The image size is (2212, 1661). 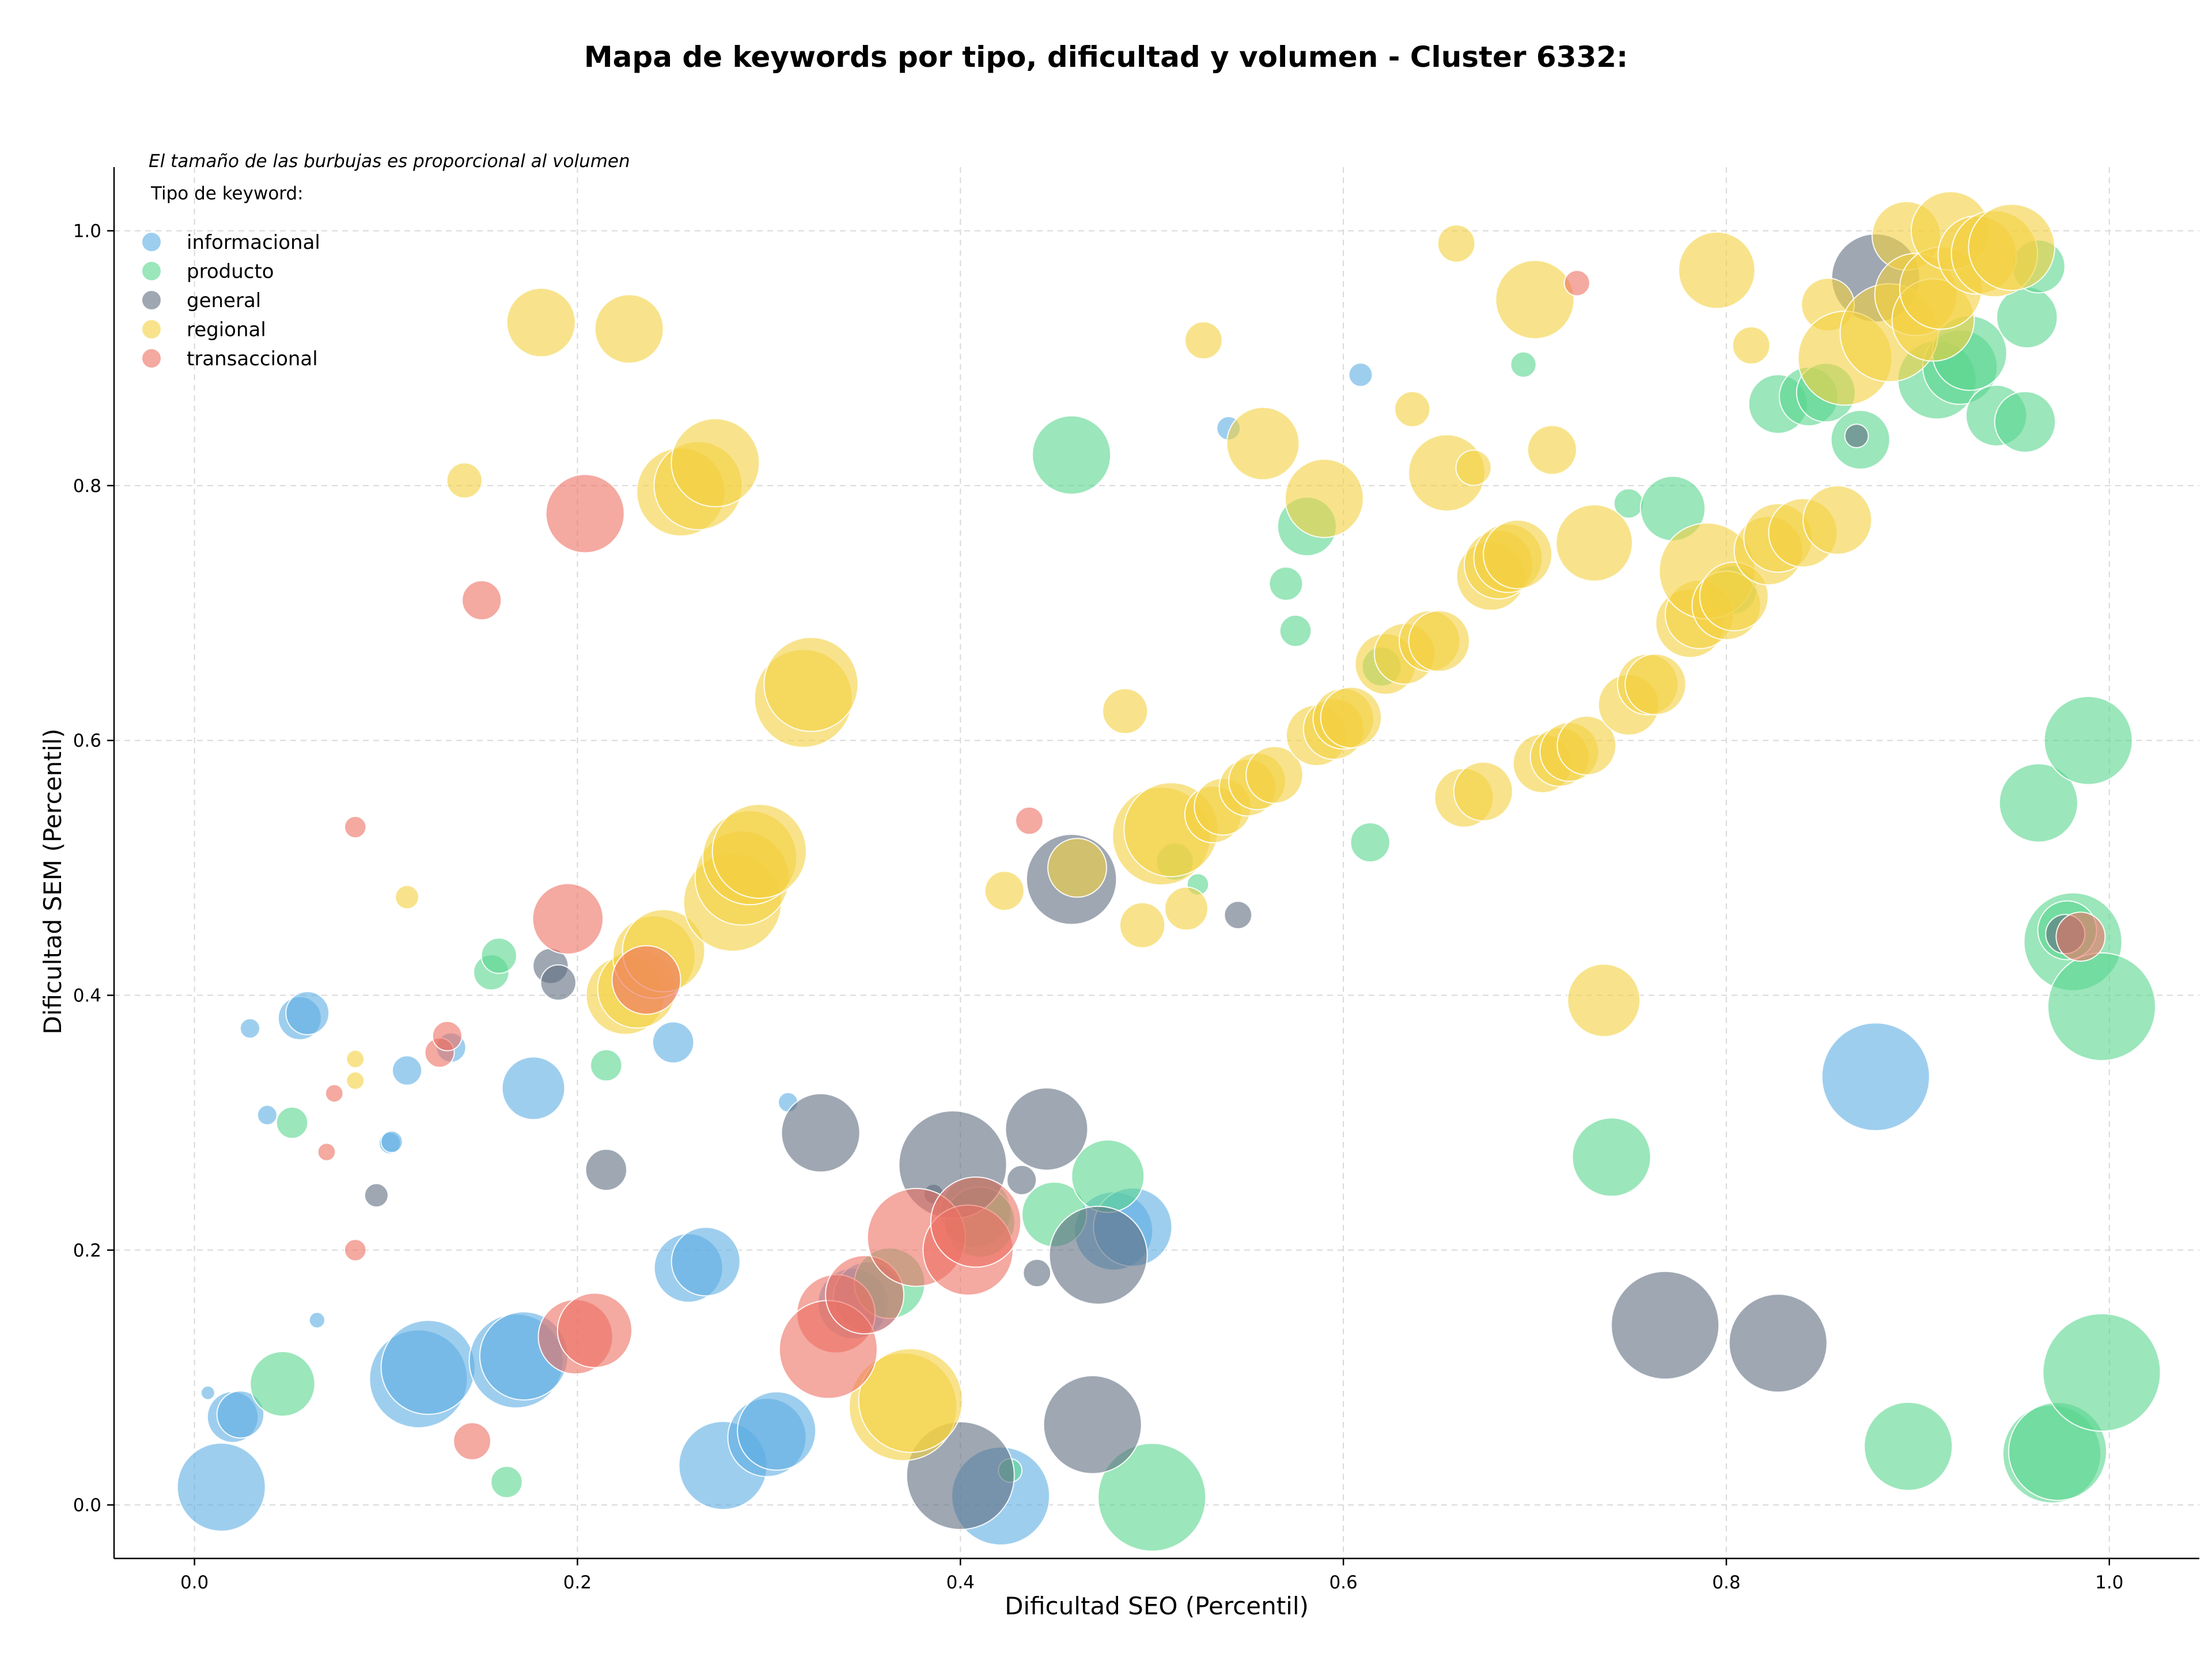 I want to click on legend-marker-general, so click(x=151, y=300).